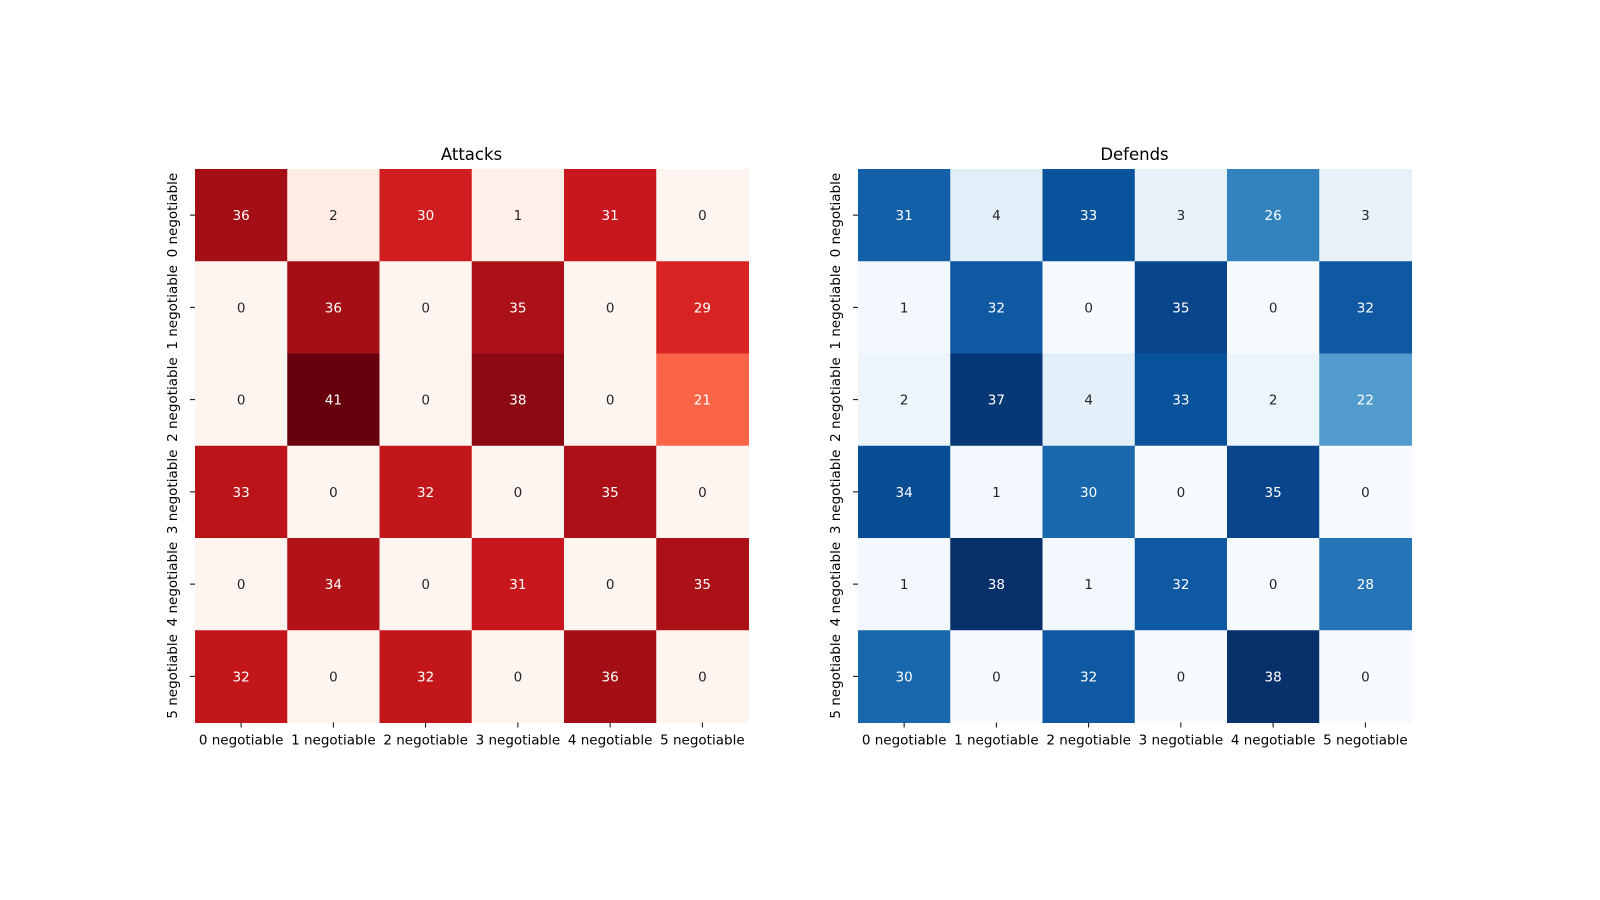  What do you see at coordinates (904, 676) in the screenshot?
I see `defends-cell-r5-c0` at bounding box center [904, 676].